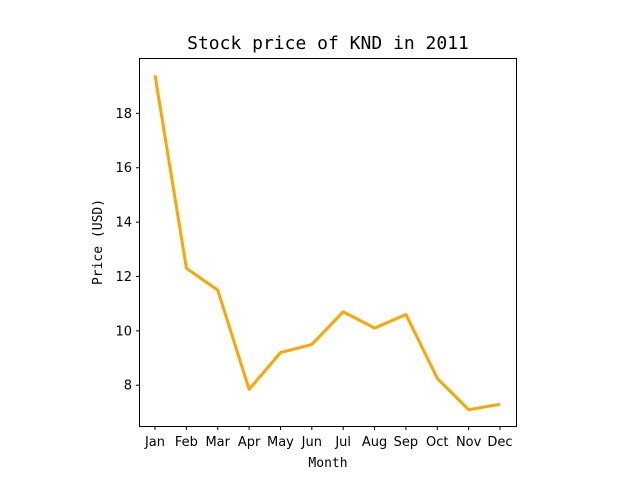  Describe the element at coordinates (469, 442) in the screenshot. I see `x-tick-label: Nov` at that location.